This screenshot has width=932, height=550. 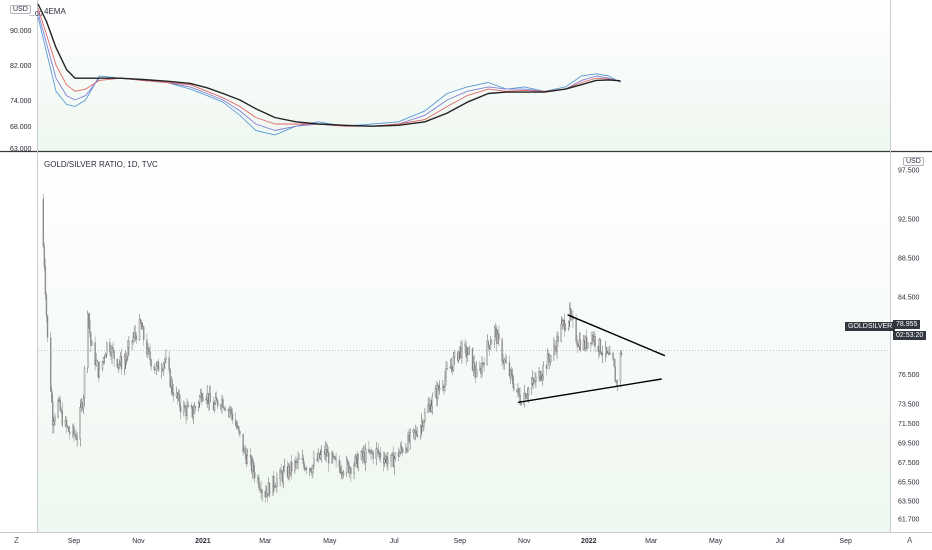 I want to click on time-x-tick: Mar, so click(x=651, y=541).